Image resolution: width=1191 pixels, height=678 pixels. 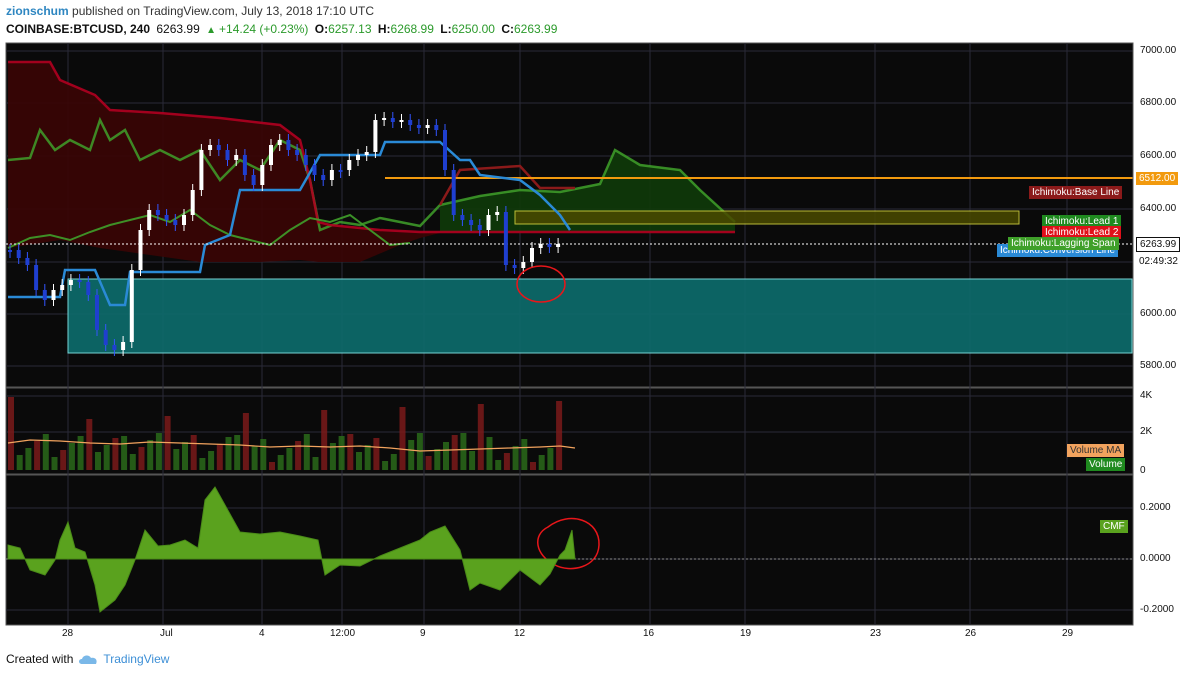 I want to click on cmf-tick-0.2: 0.2000, so click(x=1155, y=507).